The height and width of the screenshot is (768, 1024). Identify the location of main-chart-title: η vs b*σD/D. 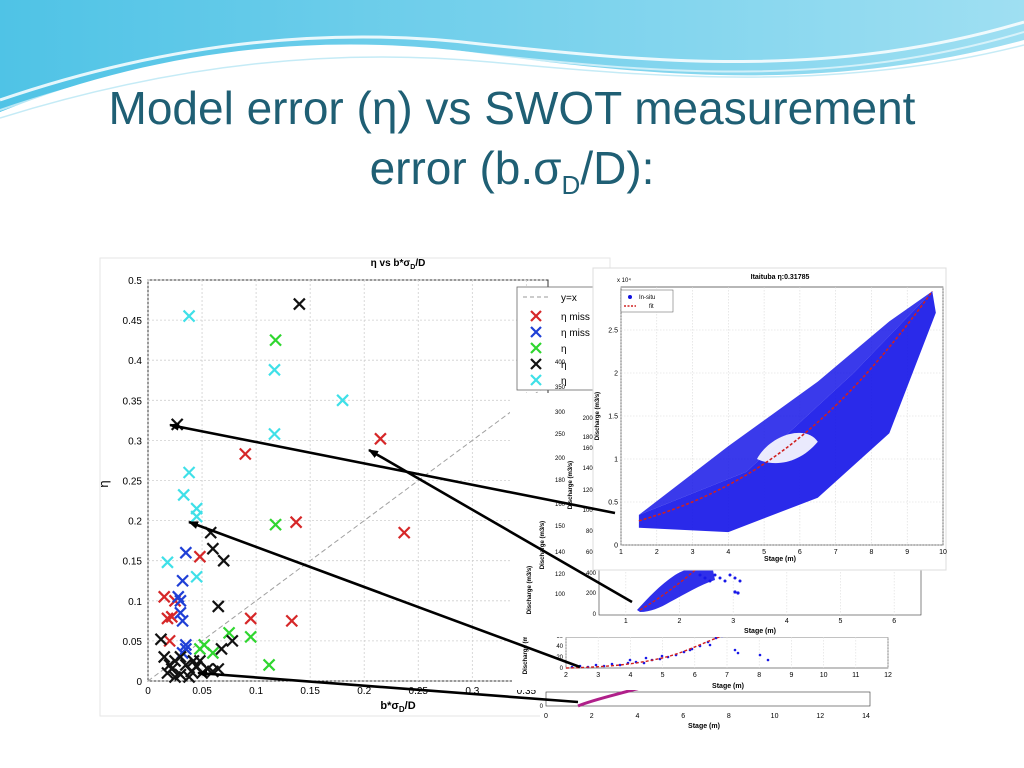
(398, 264).